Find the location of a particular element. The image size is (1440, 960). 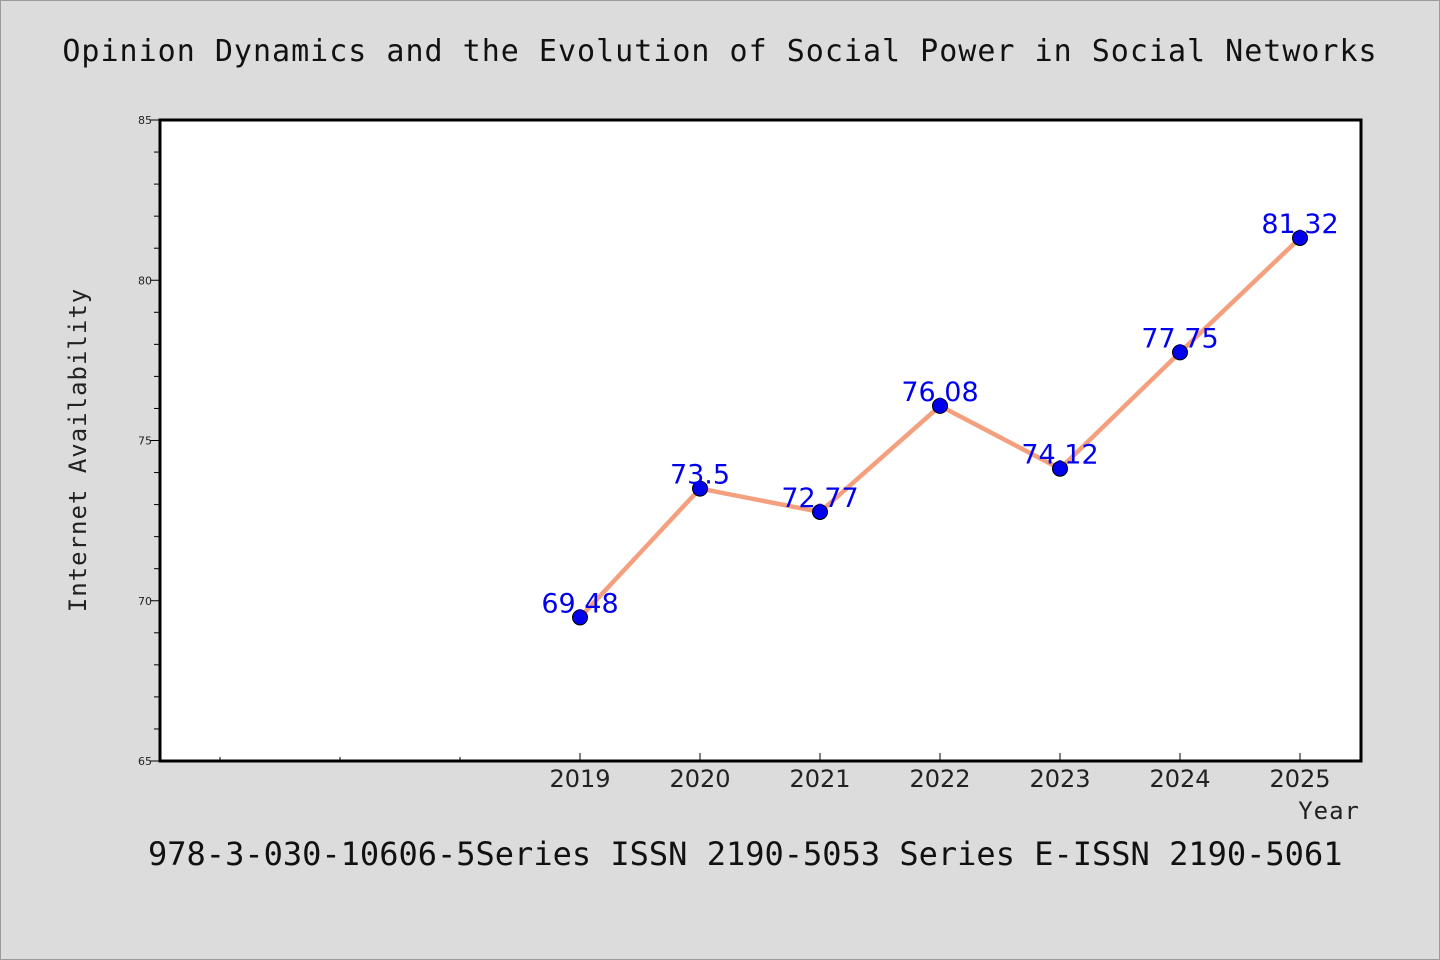

x-tick-label: 2022 is located at coordinates (939, 779).